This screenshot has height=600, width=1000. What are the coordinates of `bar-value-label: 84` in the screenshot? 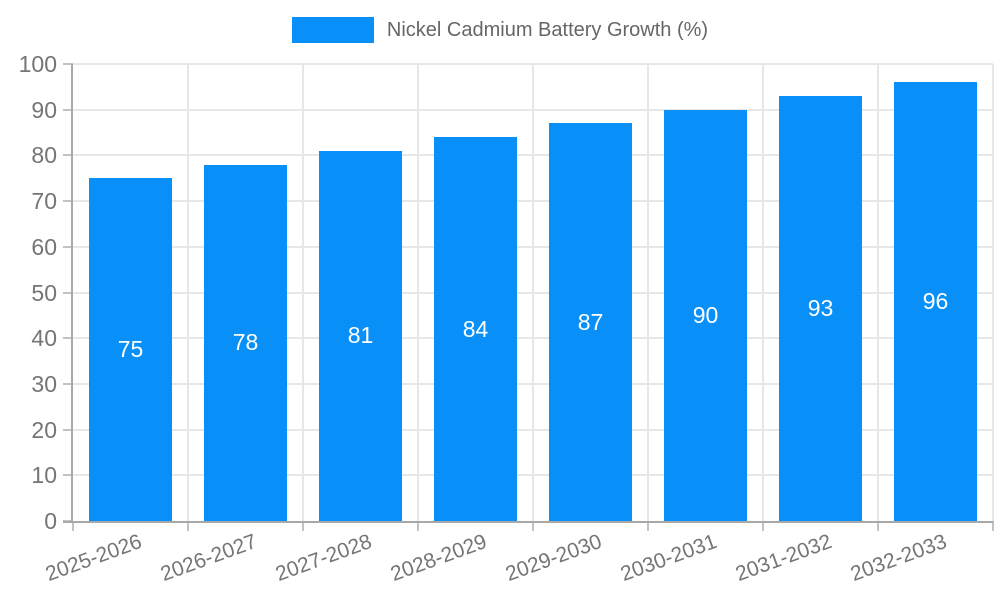 It's located at (475, 328).